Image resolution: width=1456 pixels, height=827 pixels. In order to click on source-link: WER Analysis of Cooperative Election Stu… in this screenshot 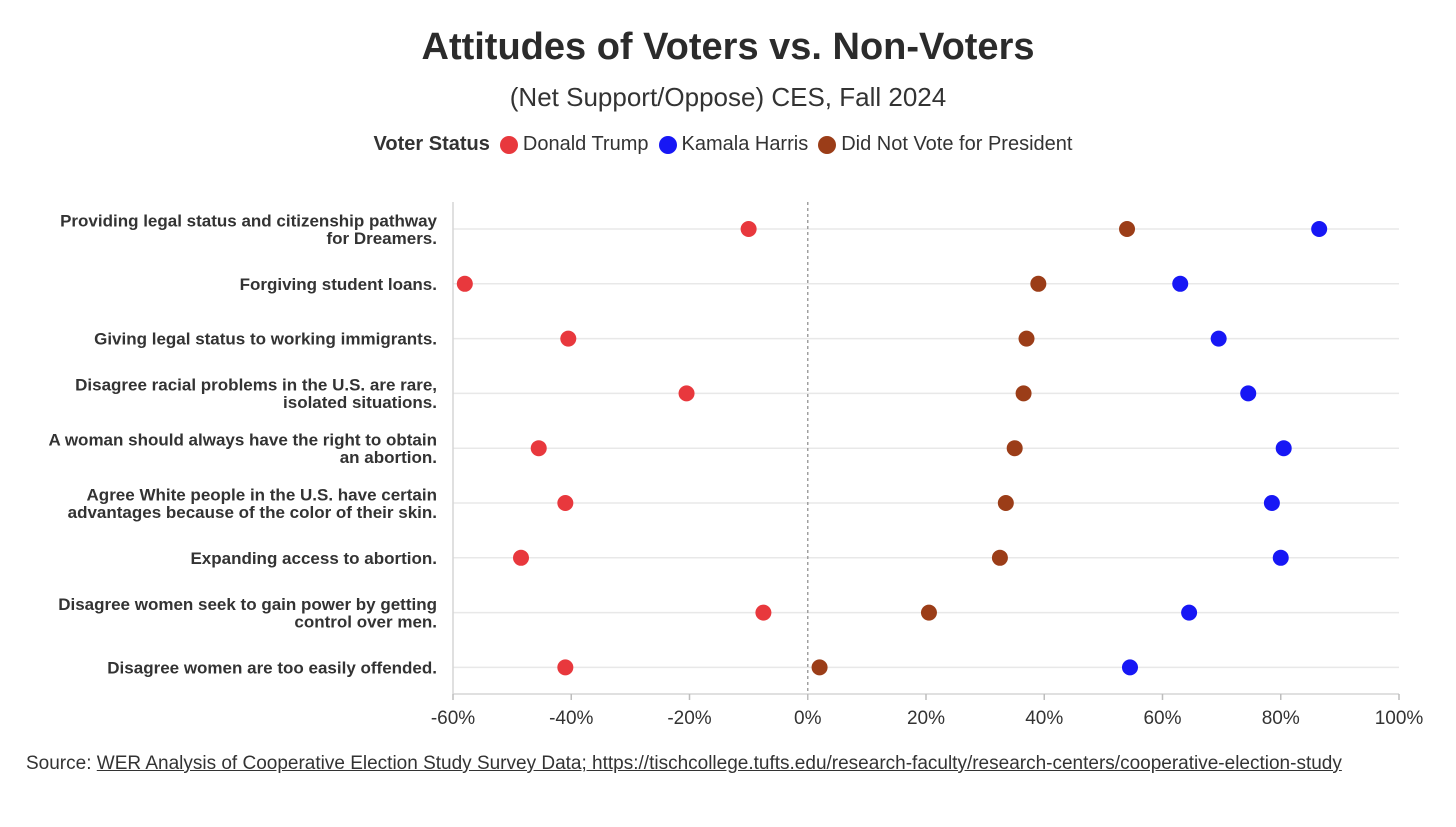, I will do `click(719, 763)`.